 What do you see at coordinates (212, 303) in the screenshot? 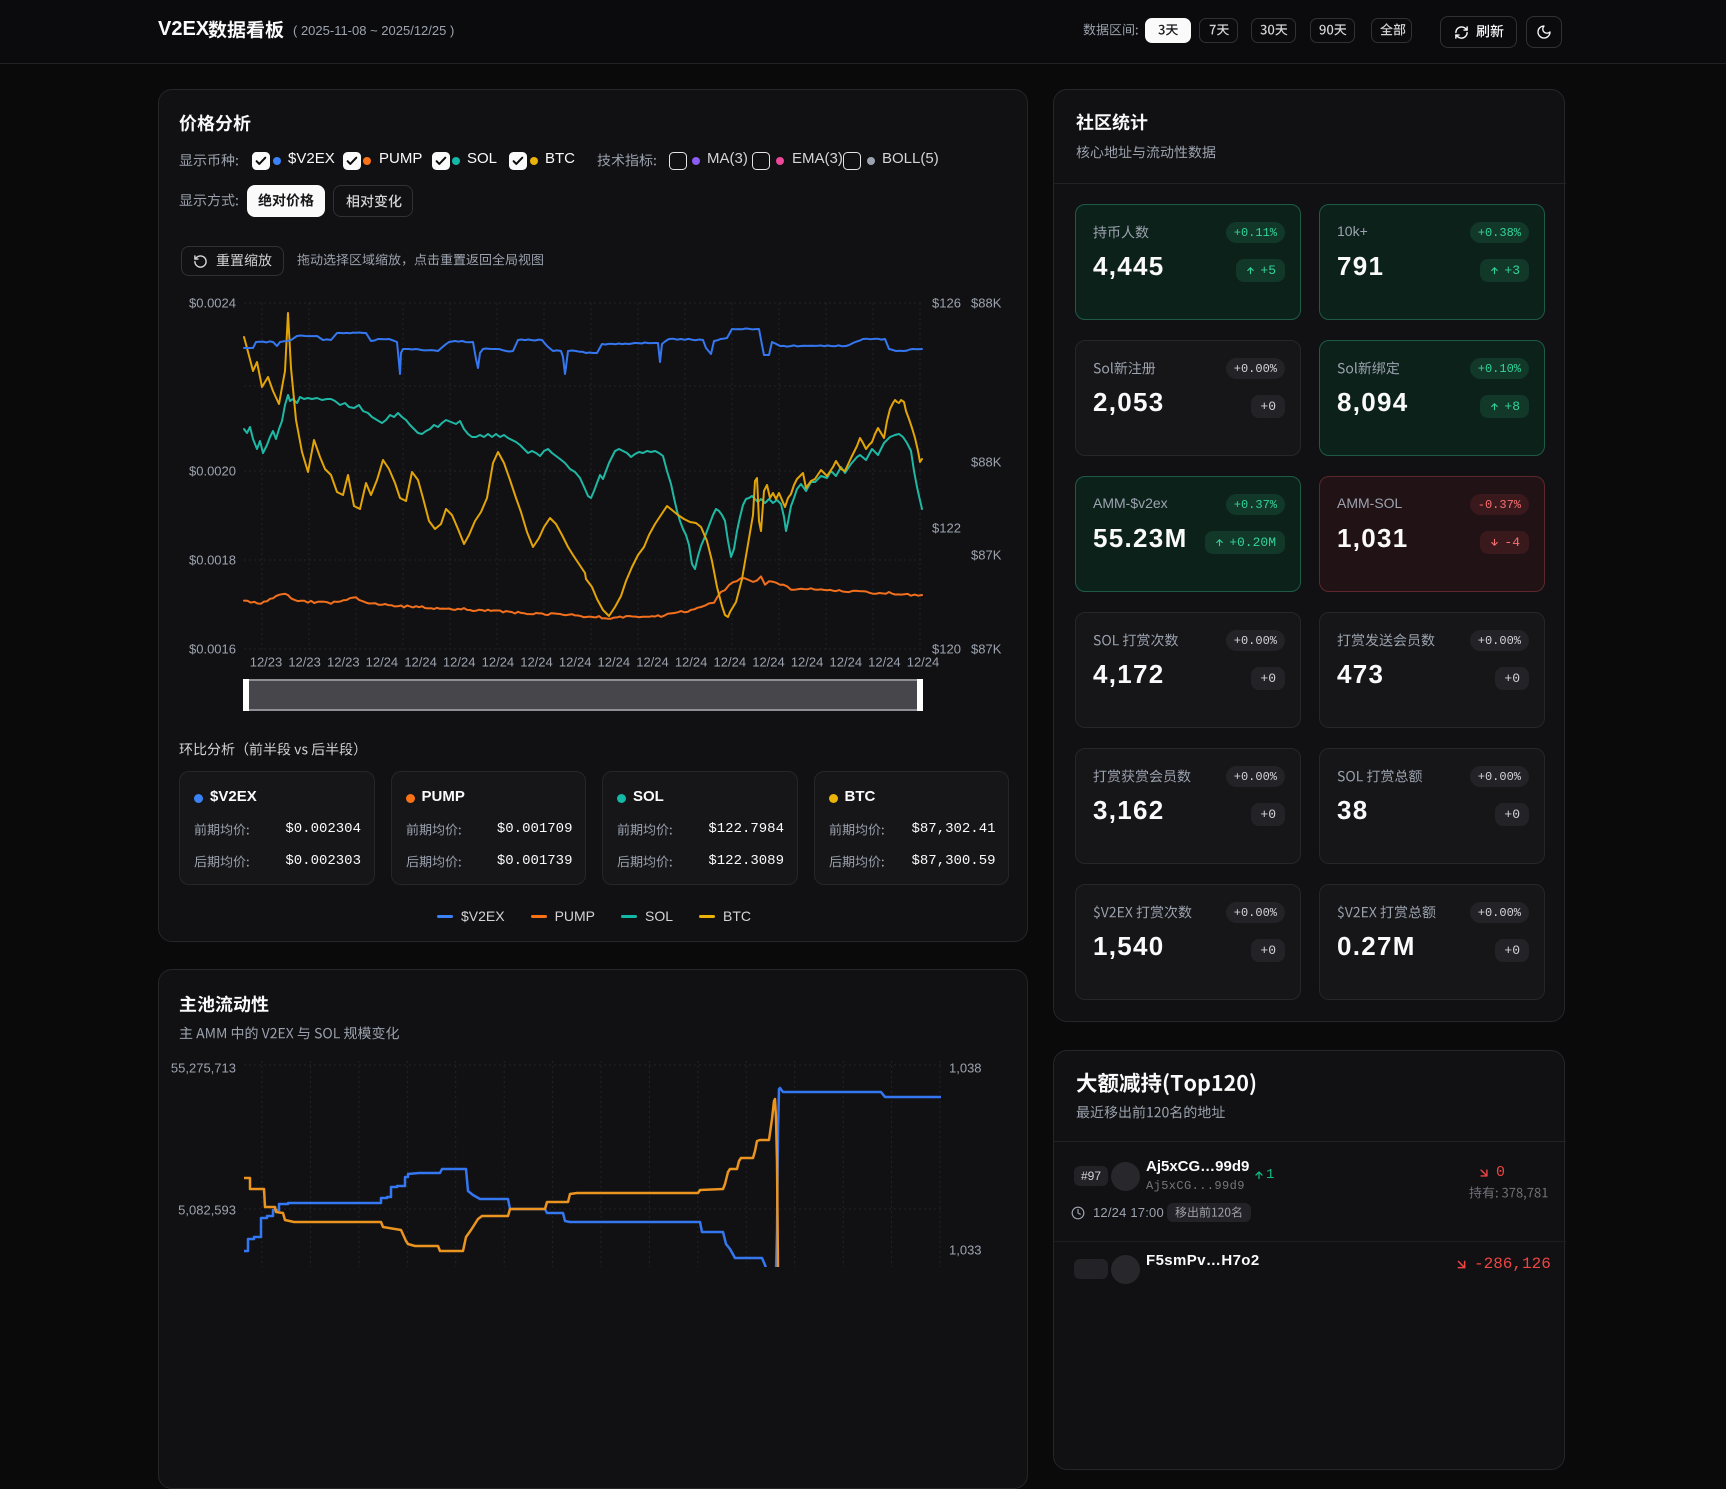
I see `svg-text: $0.0024` at bounding box center [212, 303].